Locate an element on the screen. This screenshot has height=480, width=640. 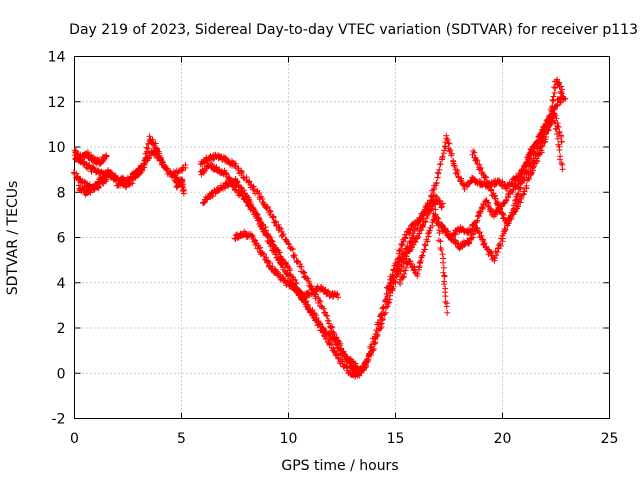
x-tick-label: 20 is located at coordinates (503, 439).